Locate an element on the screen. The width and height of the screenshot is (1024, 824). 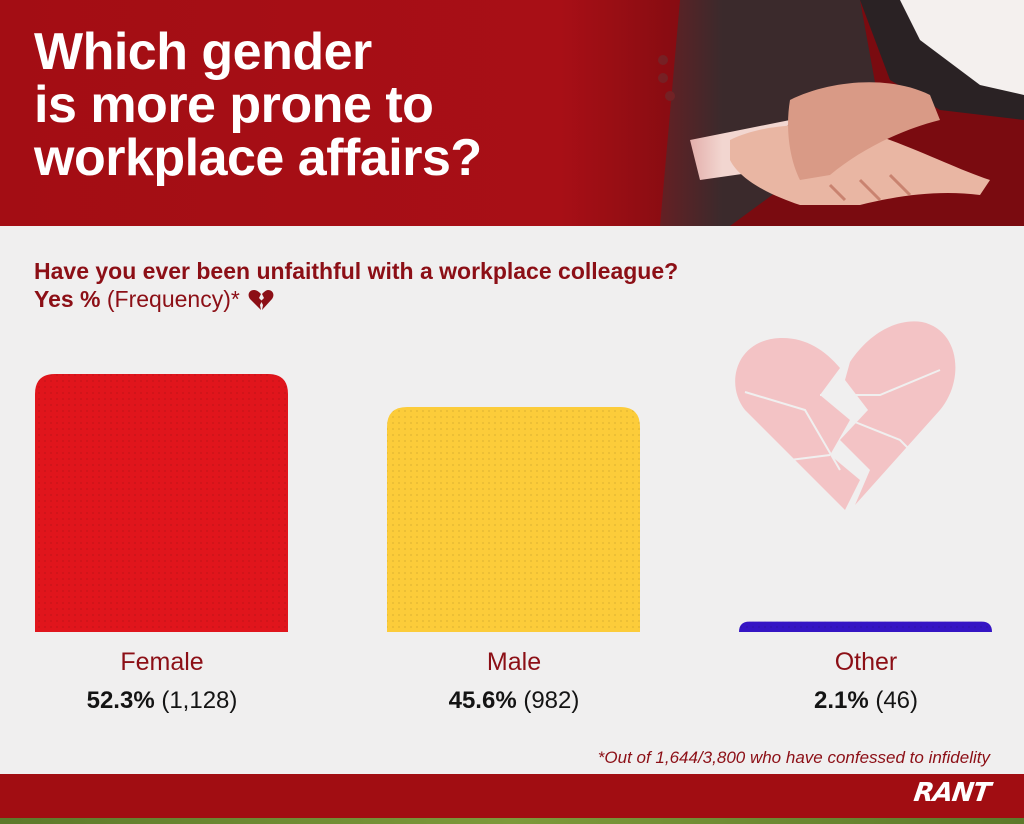
category-label: Female is located at coordinates (162, 662).